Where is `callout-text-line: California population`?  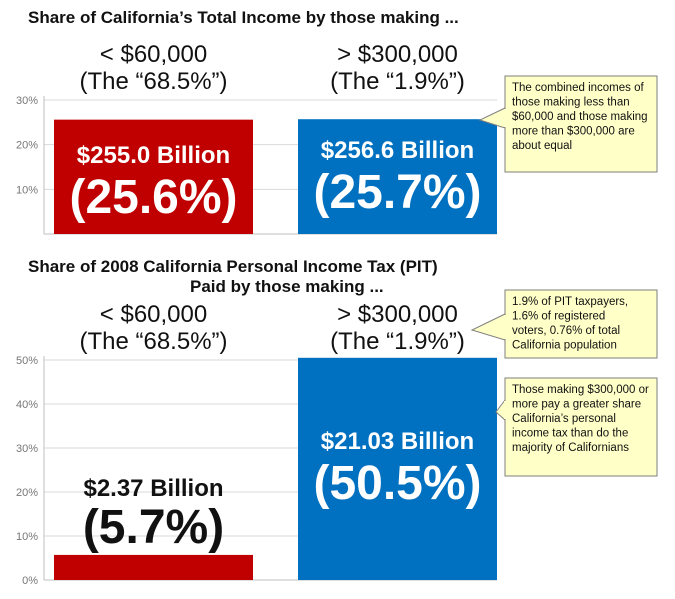 callout-text-line: California population is located at coordinates (564, 346).